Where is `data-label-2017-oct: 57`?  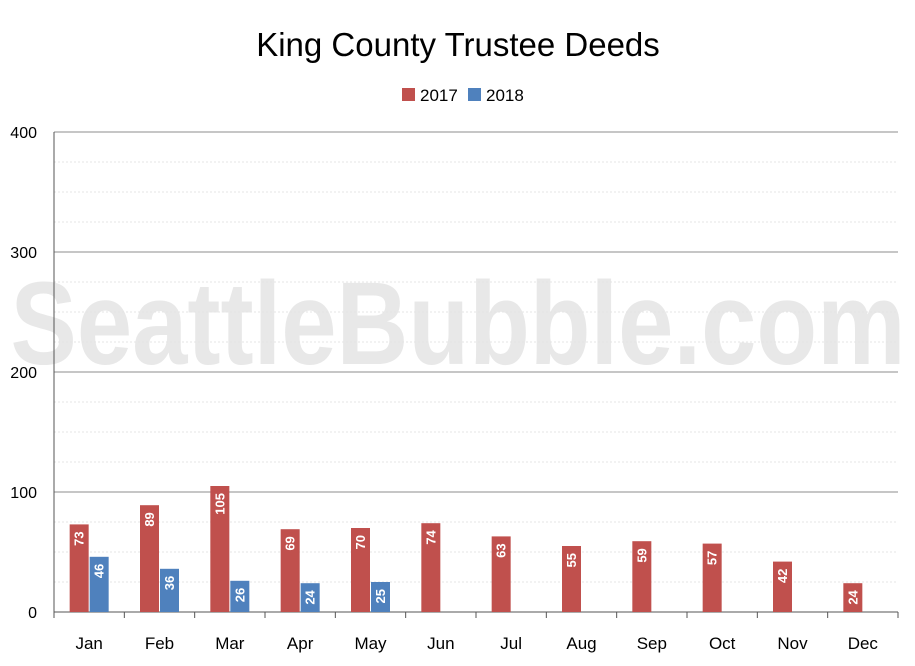
data-label-2017-oct: 57 is located at coordinates (712, 558).